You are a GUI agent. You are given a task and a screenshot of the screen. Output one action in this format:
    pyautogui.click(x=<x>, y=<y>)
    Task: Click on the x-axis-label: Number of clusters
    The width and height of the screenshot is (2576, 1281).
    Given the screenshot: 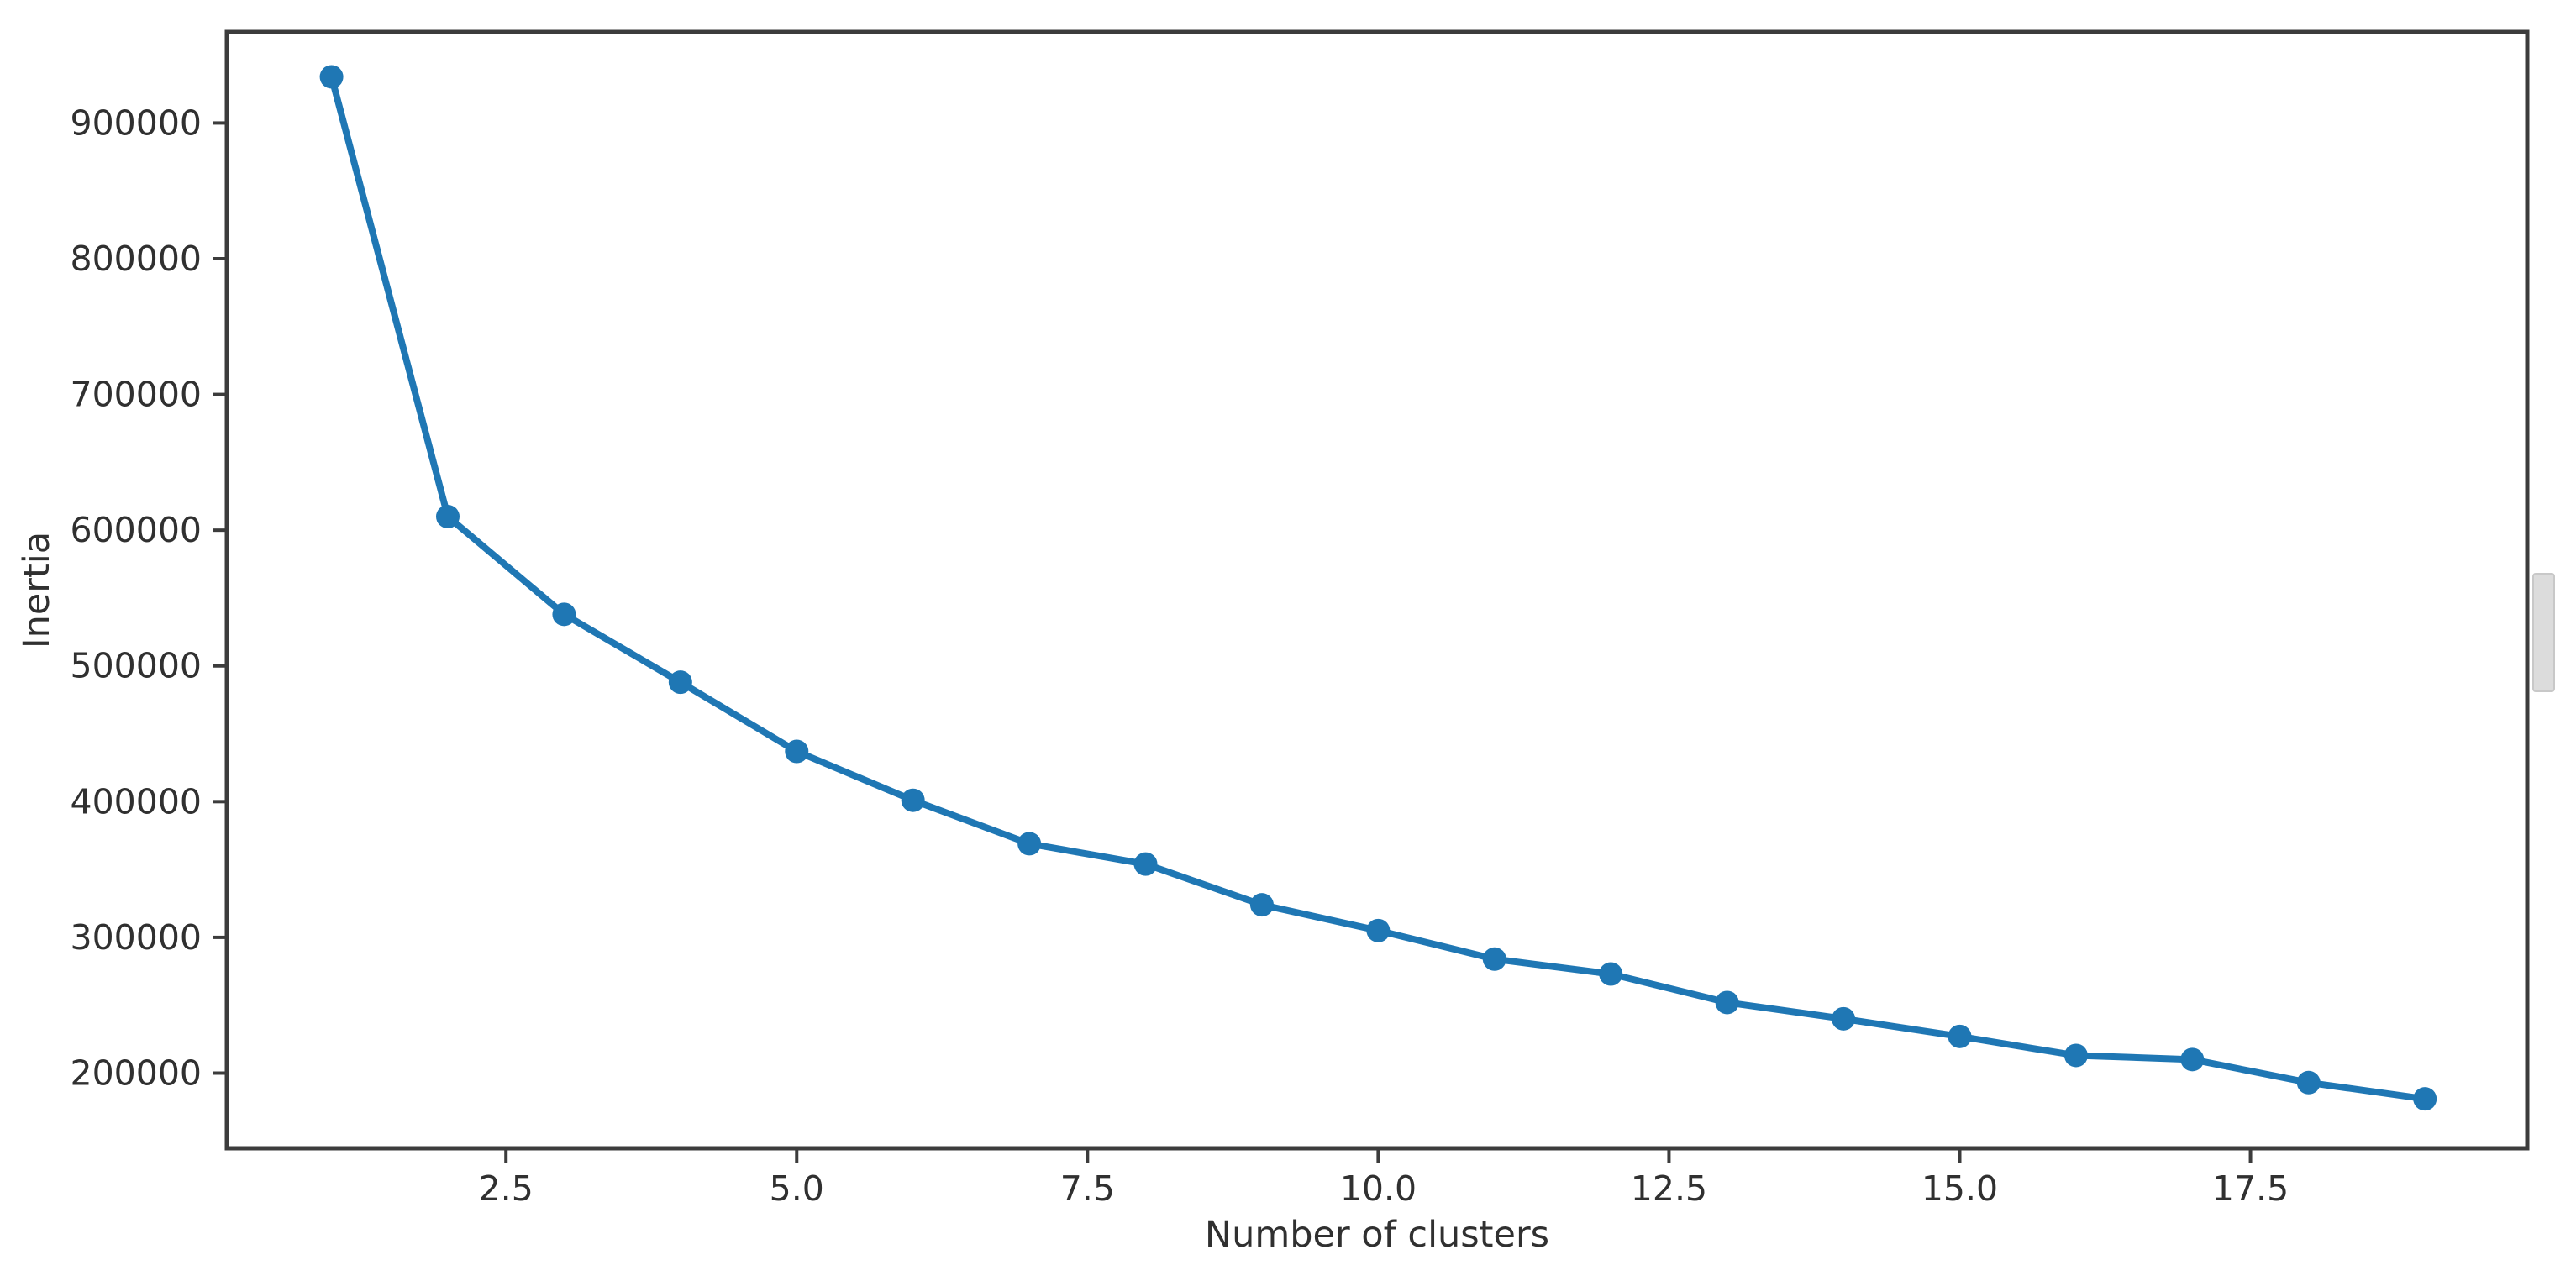 What is the action you would take?
    pyautogui.click(x=1377, y=1235)
    